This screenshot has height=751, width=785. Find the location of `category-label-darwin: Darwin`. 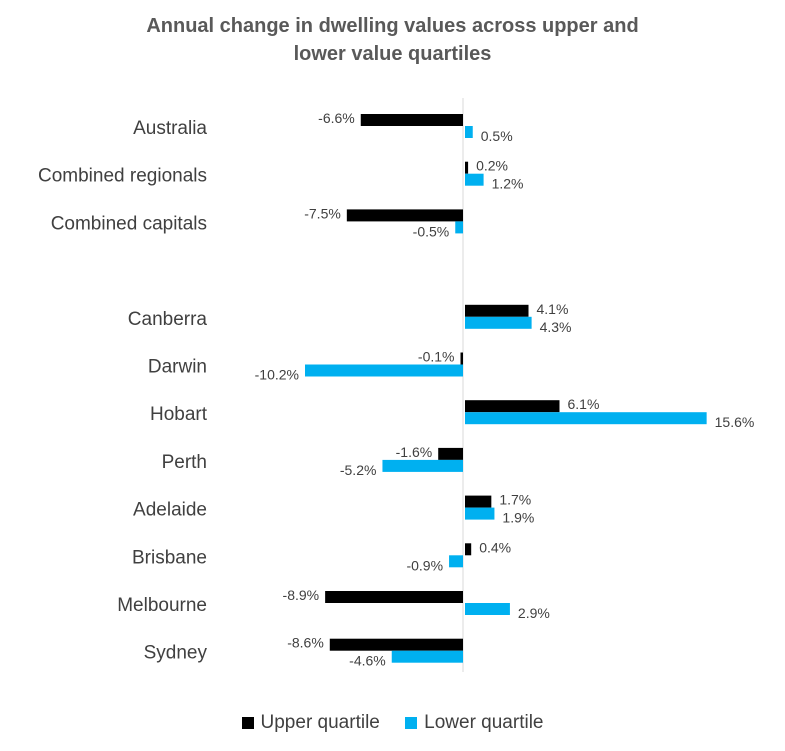

category-label-darwin: Darwin is located at coordinates (177, 367).